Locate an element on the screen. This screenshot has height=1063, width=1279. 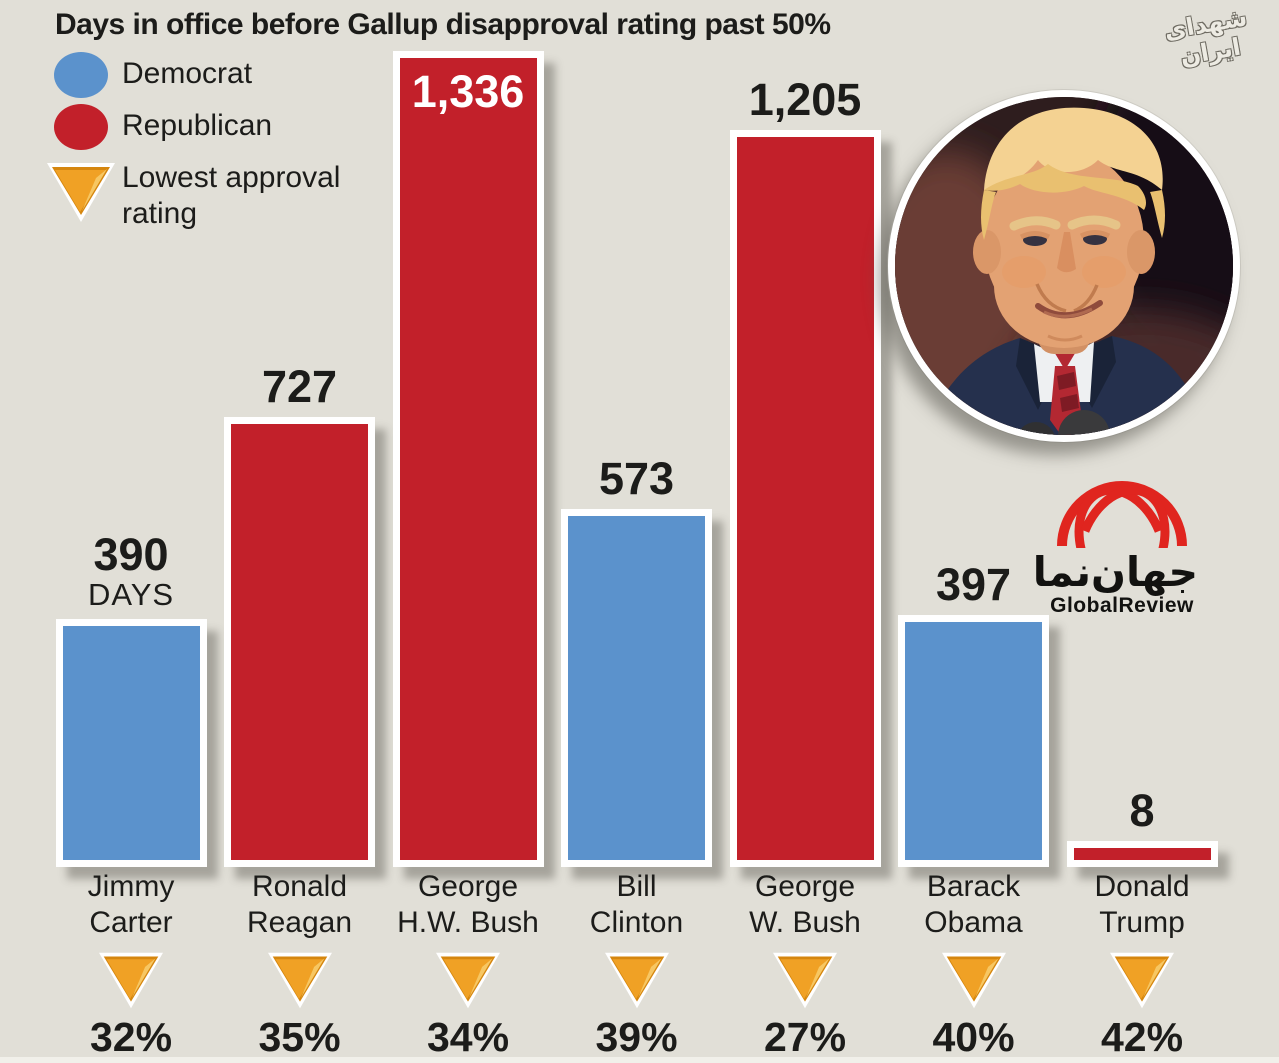
bar-donald-trump is located at coordinates (1142, 854).